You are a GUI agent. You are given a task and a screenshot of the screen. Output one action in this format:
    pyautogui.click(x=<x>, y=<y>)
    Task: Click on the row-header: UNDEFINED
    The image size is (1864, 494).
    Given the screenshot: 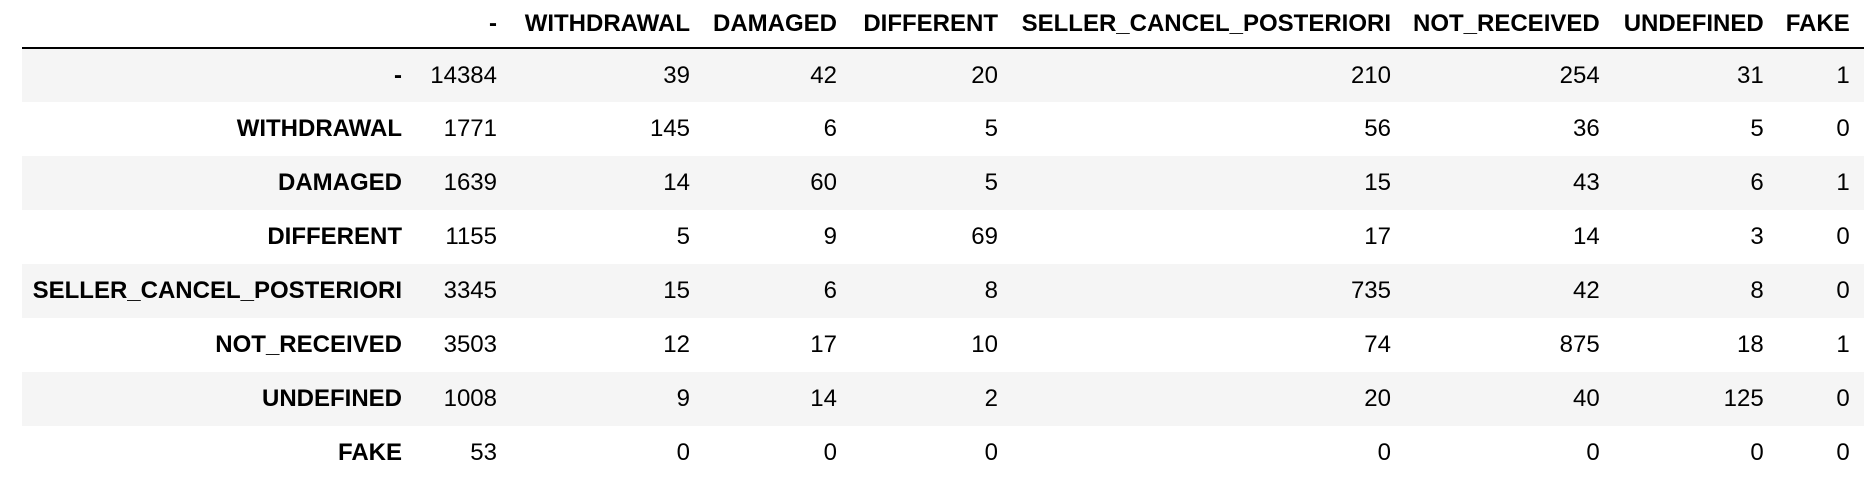 What is the action you would take?
    pyautogui.click(x=331, y=398)
    